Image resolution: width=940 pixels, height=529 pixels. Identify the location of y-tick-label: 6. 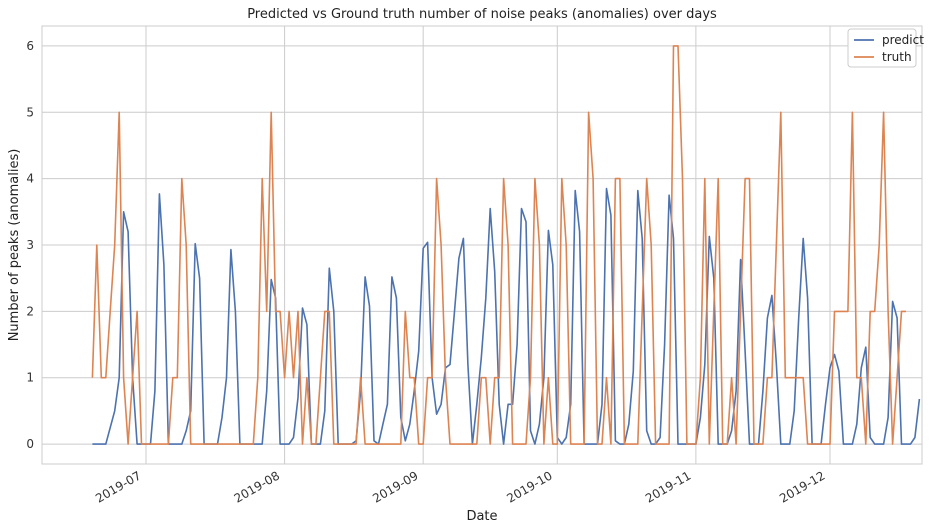
(30, 46).